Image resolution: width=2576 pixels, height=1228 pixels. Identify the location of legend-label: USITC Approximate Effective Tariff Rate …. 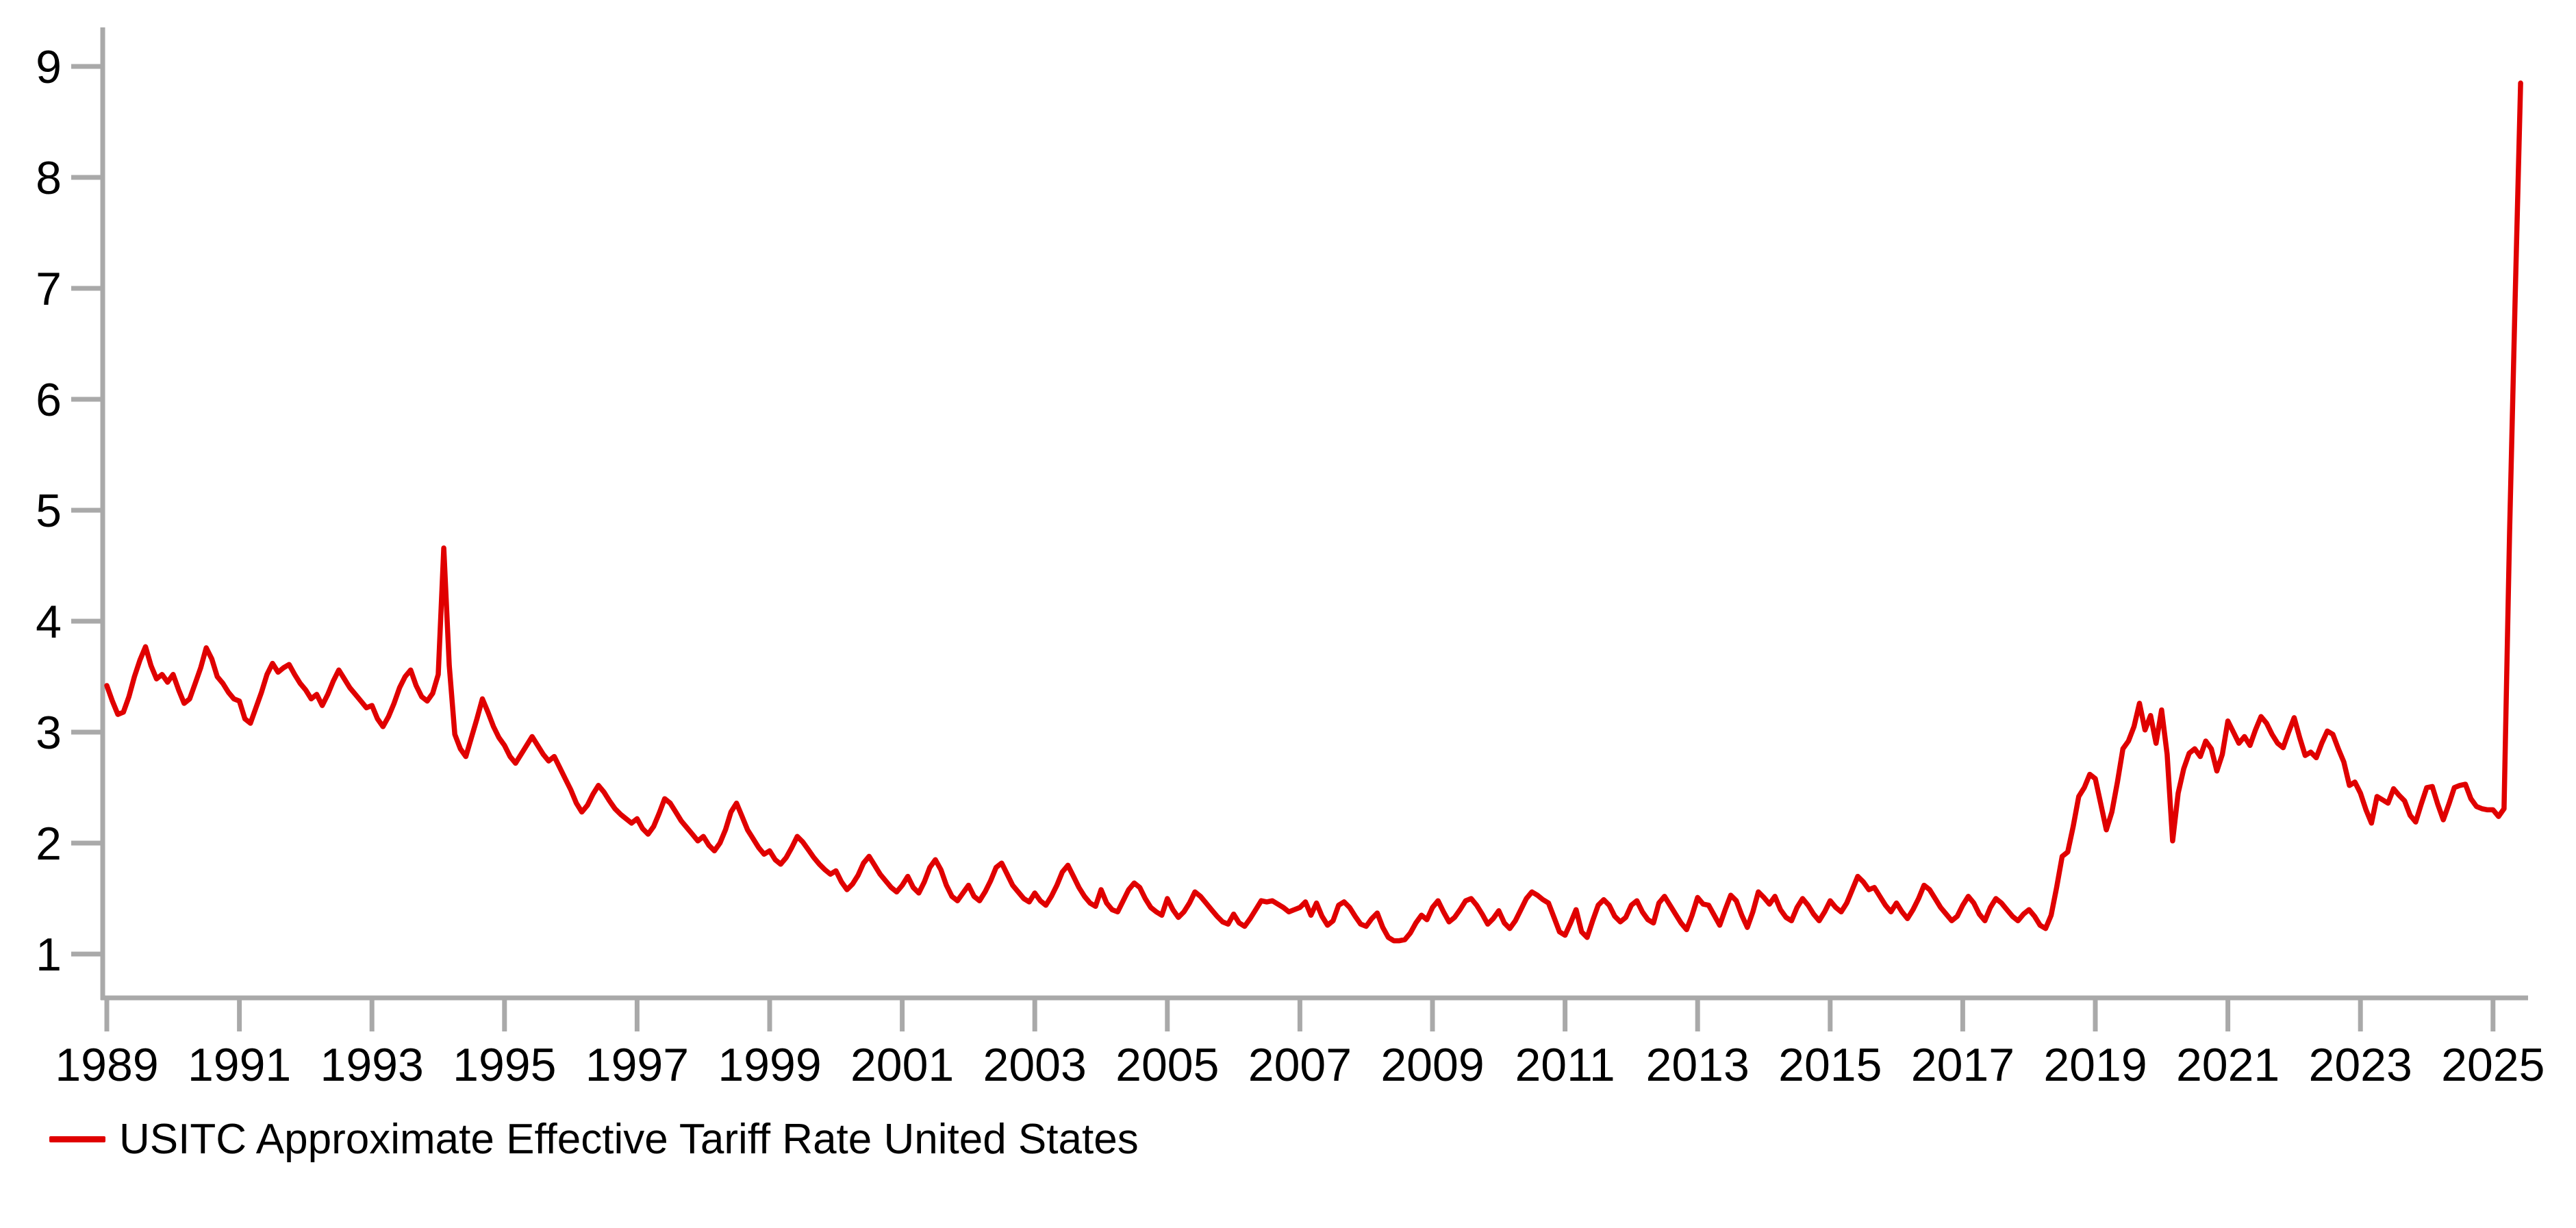
(629, 1140).